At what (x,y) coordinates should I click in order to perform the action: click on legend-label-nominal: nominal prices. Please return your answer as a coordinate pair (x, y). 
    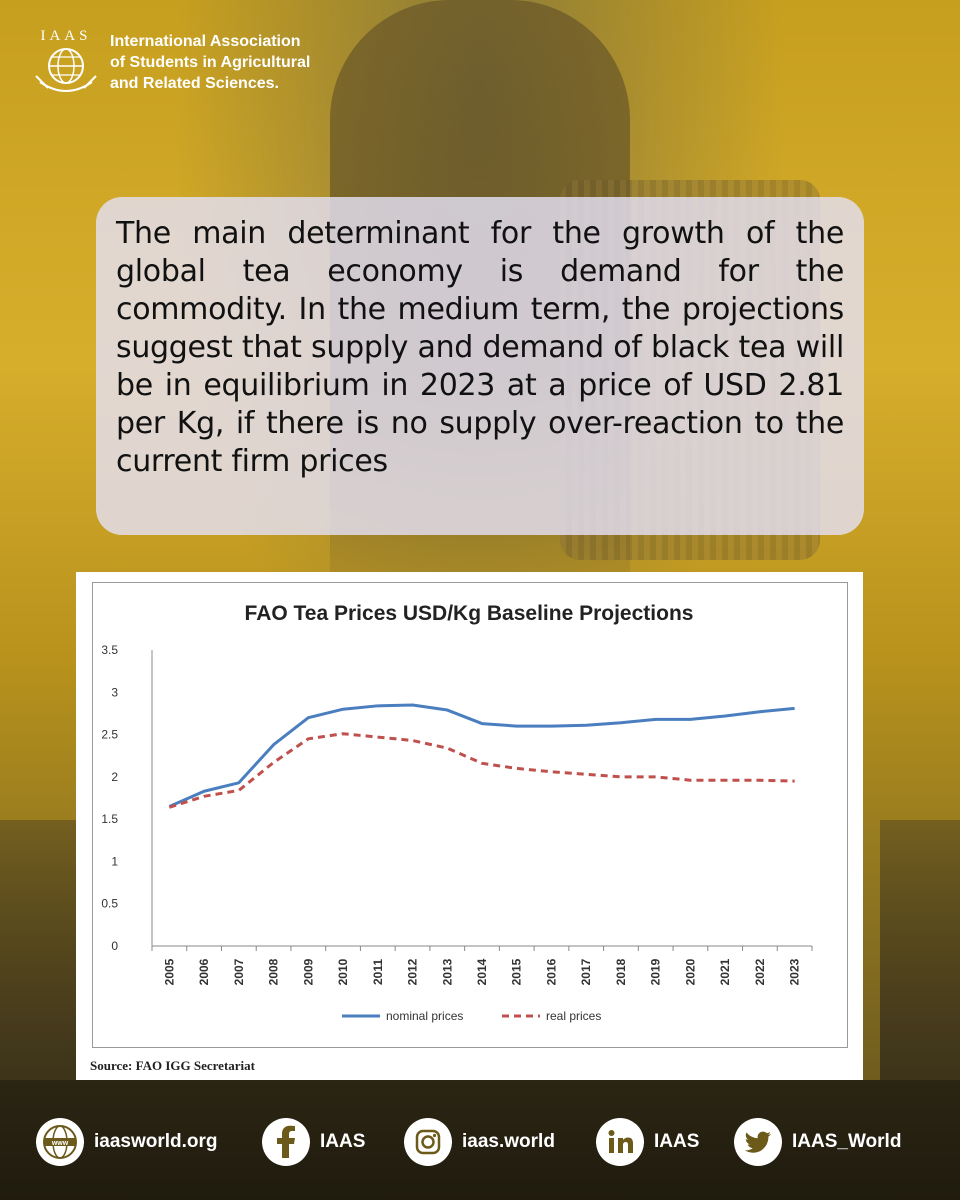
    Looking at the image, I should click on (424, 1016).